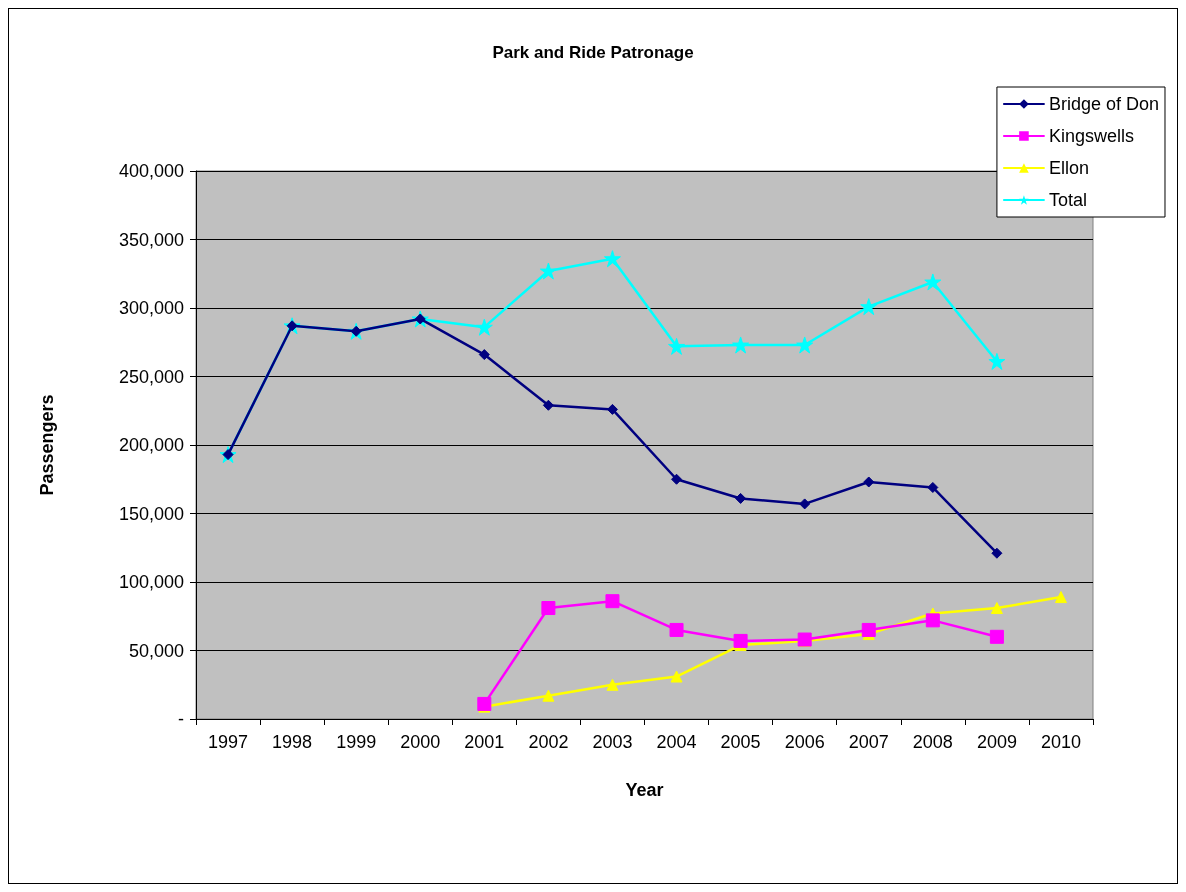 The height and width of the screenshot is (892, 1186). Describe the element at coordinates (292, 742) in the screenshot. I see `x-tick-label: 1998` at that location.